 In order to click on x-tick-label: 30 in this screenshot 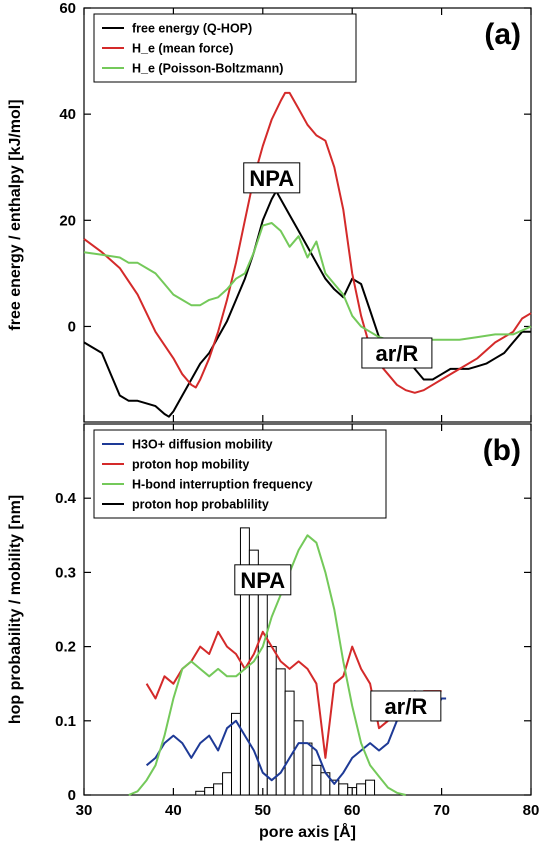, I will do `click(84, 810)`.